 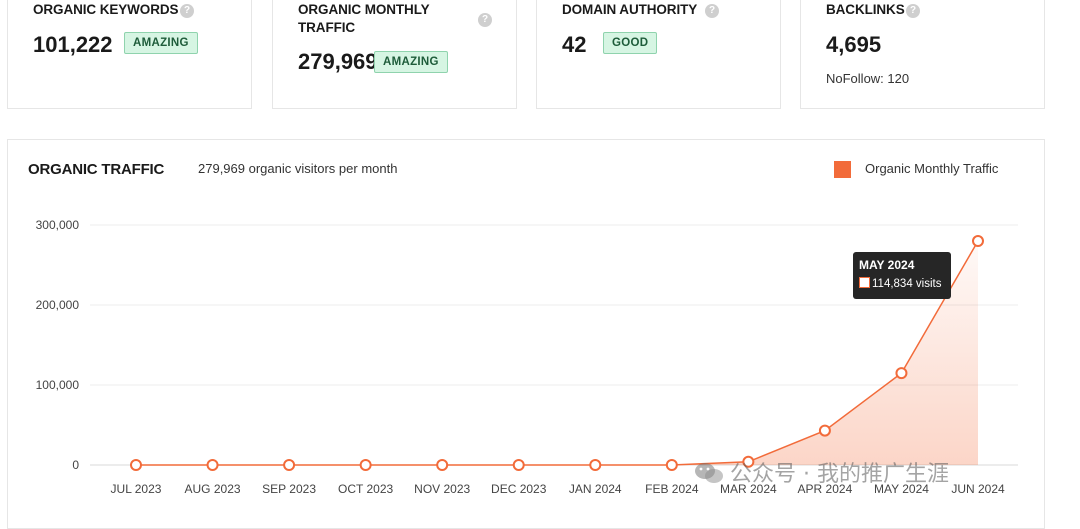 I want to click on card-title-line: BACKLINKS, so click(x=865, y=9).